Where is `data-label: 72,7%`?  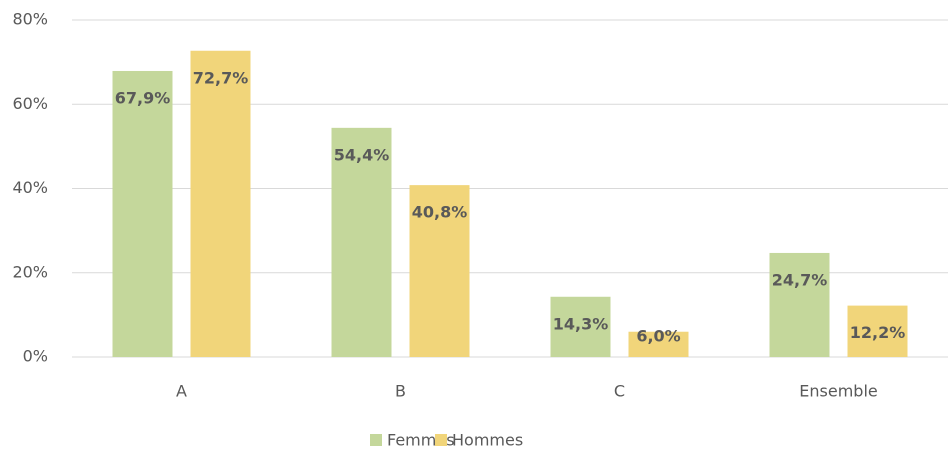 data-label: 72,7% is located at coordinates (221, 77).